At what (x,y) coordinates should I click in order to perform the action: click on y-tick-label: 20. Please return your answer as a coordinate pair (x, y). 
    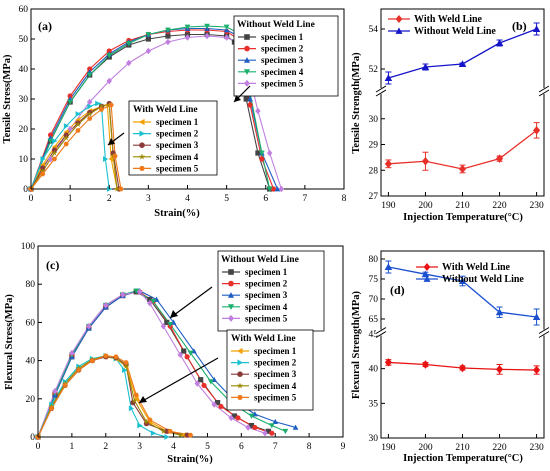
    Looking at the image, I should click on (31, 400).